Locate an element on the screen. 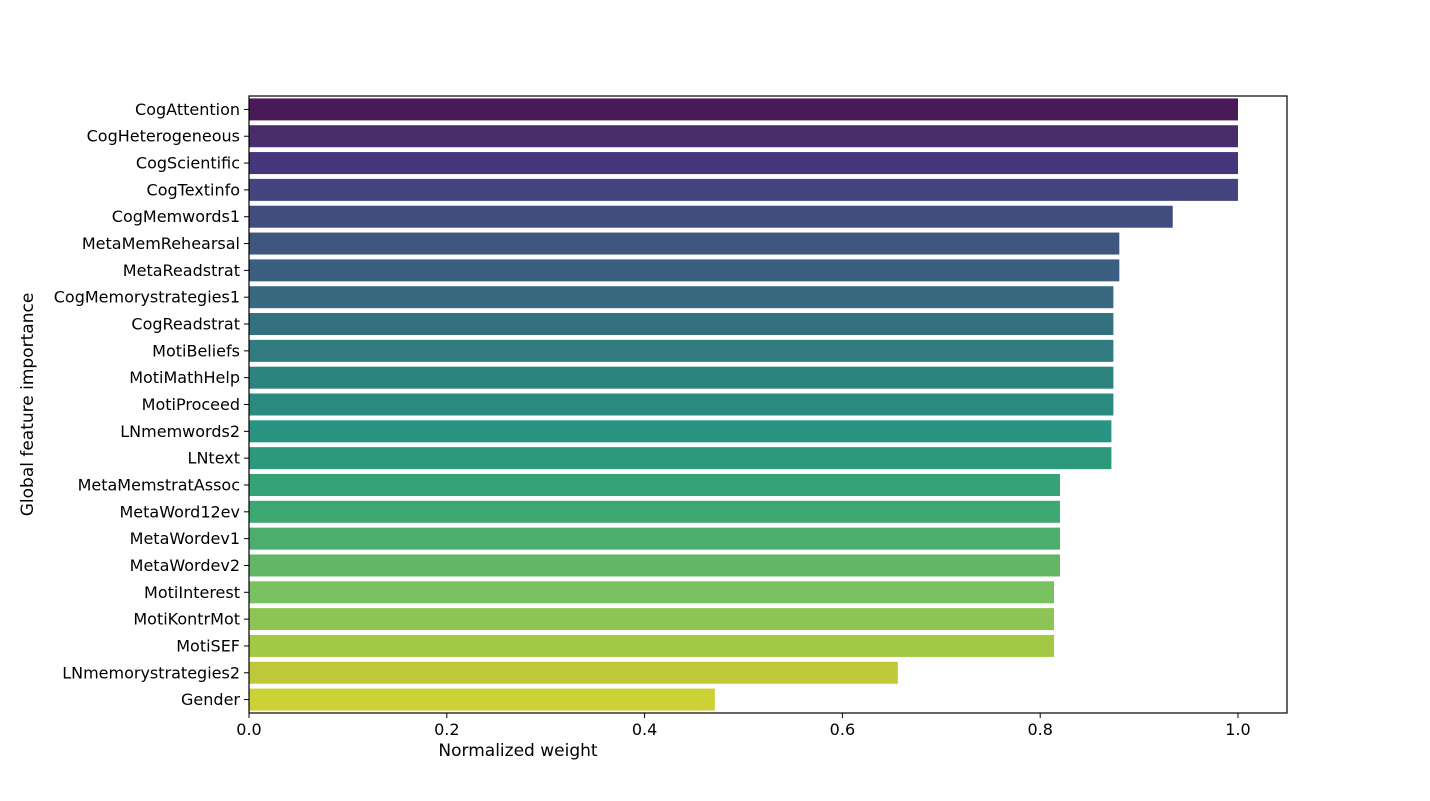  y-tick-label: MetaMemstratAssoc is located at coordinates (159, 484).